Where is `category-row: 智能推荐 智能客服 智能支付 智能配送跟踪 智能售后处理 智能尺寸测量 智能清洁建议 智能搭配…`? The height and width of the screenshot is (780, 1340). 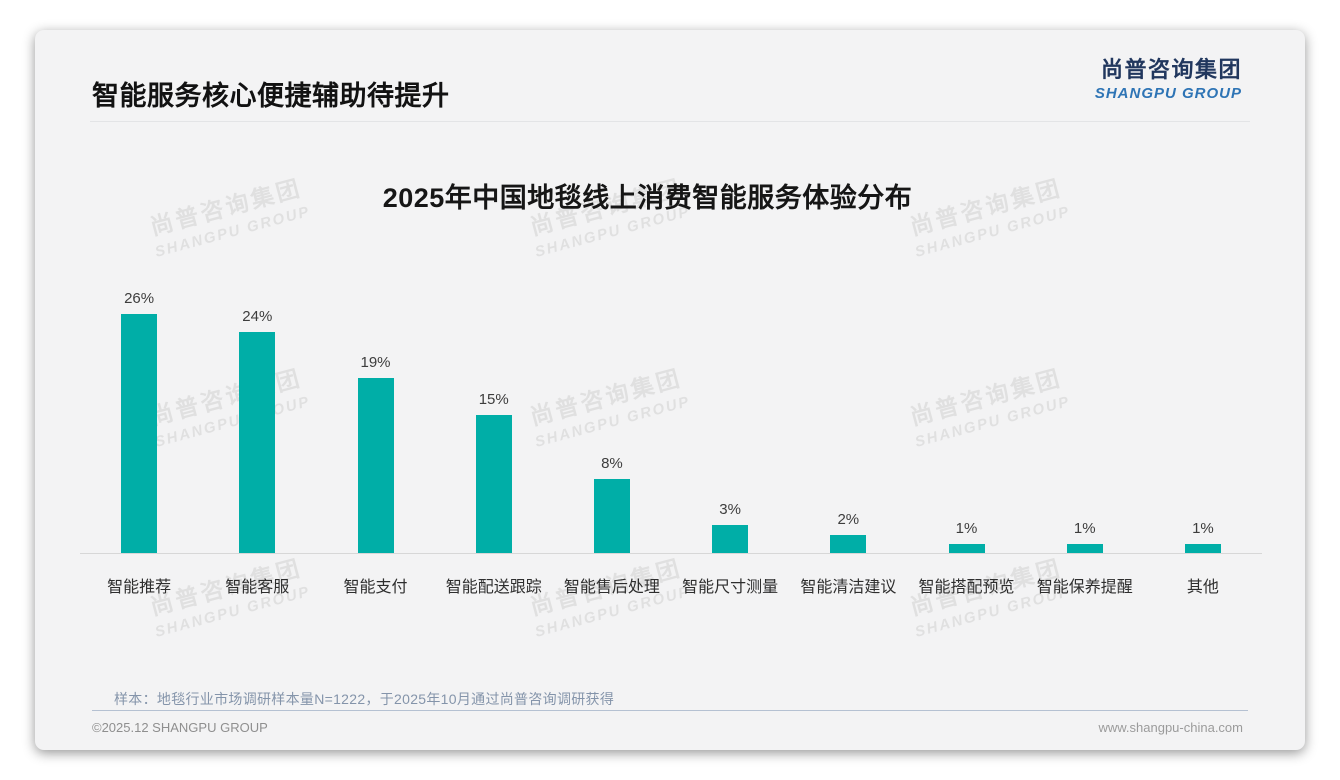
category-row: 智能推荐 智能客服 智能支付 智能配送跟踪 智能售后处理 智能尺寸测量 智能清洁建议 智能搭配… is located at coordinates (671, 575).